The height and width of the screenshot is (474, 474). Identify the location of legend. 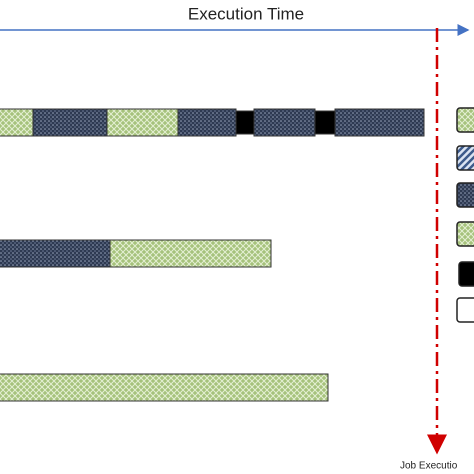
(465, 215).